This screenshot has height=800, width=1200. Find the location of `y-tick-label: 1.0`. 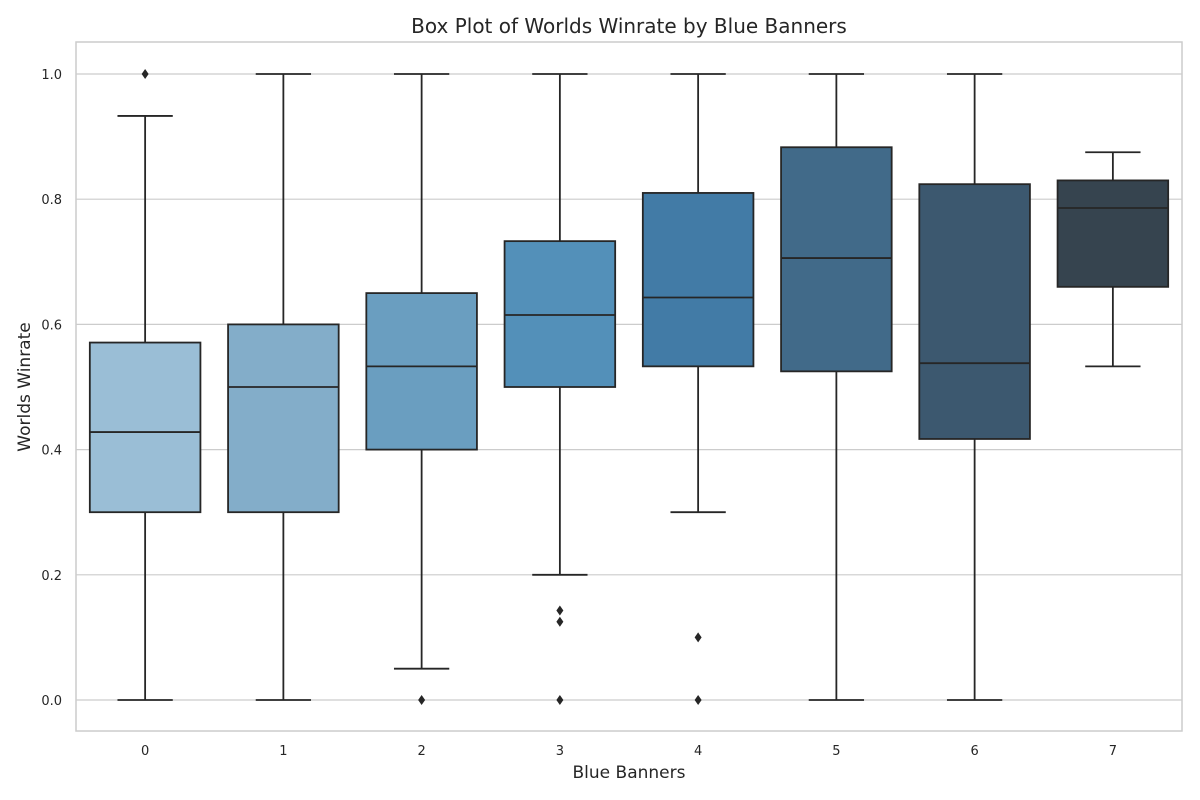

y-tick-label: 1.0 is located at coordinates (51, 75).